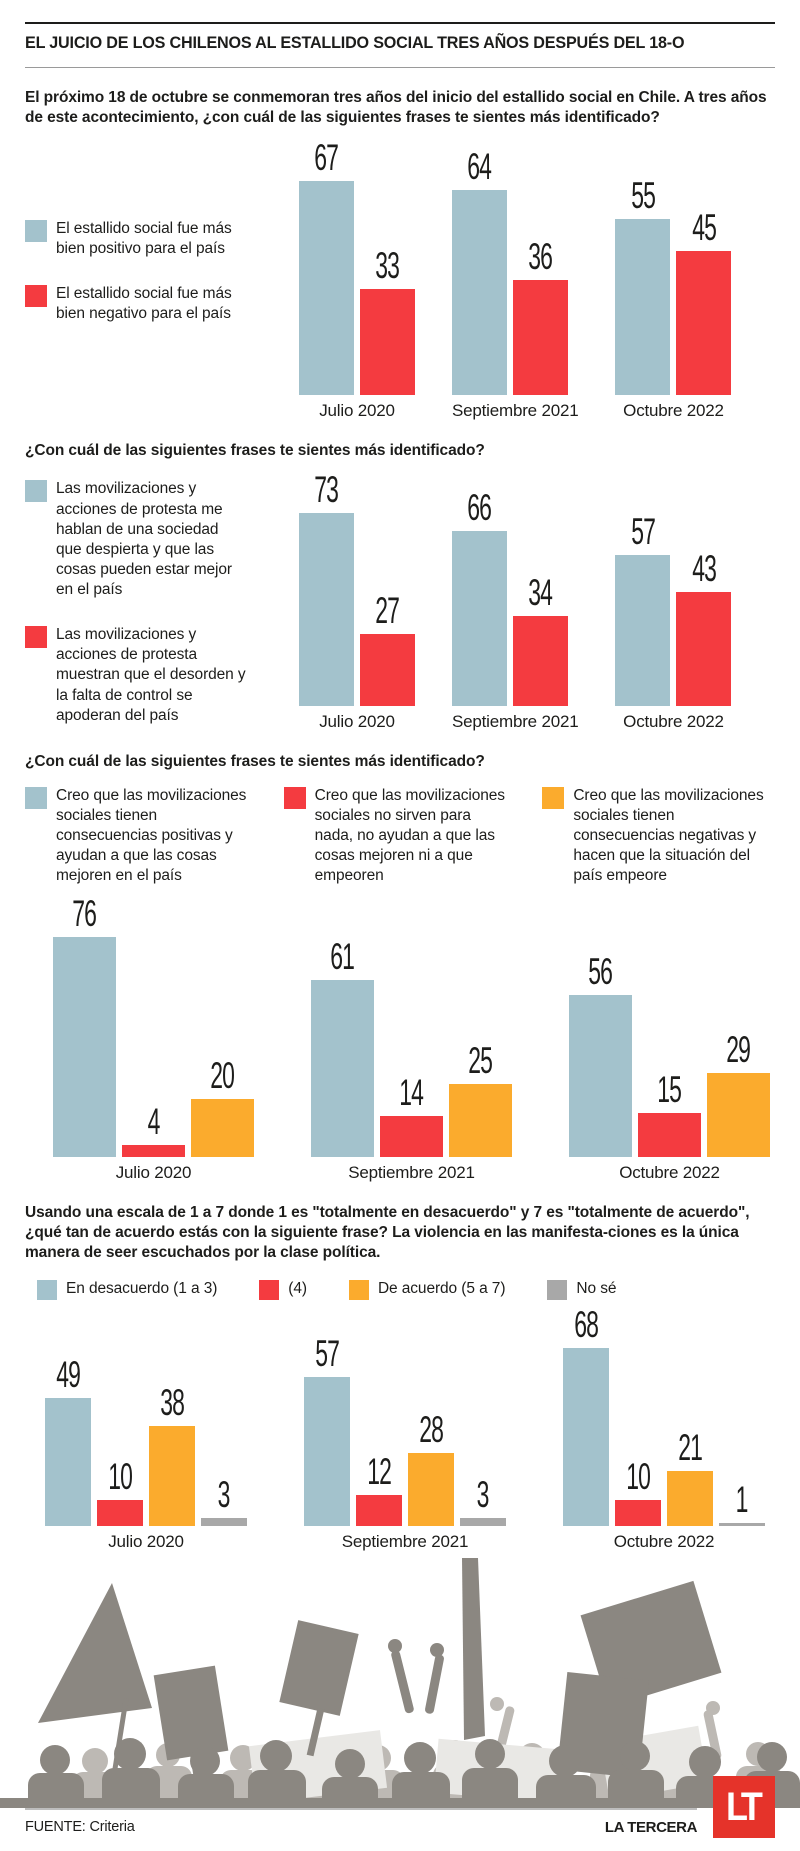 The height and width of the screenshot is (1851, 800). I want to click on bar-value-label: 56, so click(601, 971).